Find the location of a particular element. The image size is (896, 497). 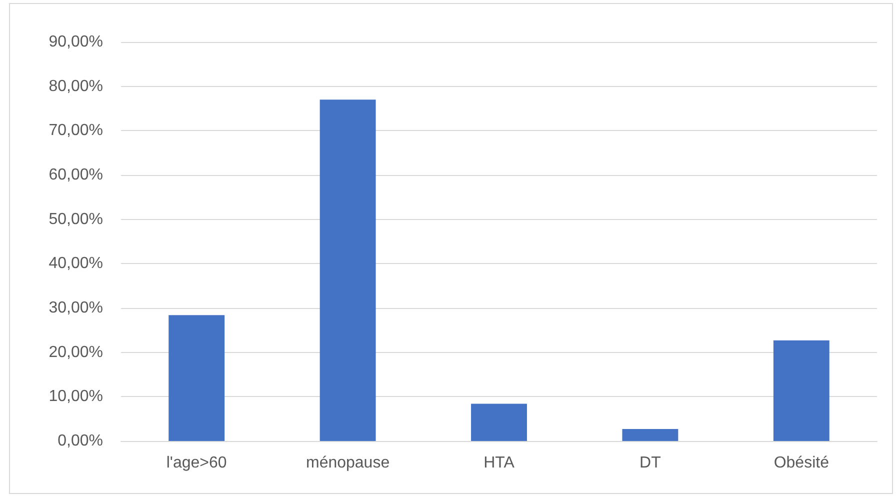

x-tick-label: l'age>60 is located at coordinates (196, 463).